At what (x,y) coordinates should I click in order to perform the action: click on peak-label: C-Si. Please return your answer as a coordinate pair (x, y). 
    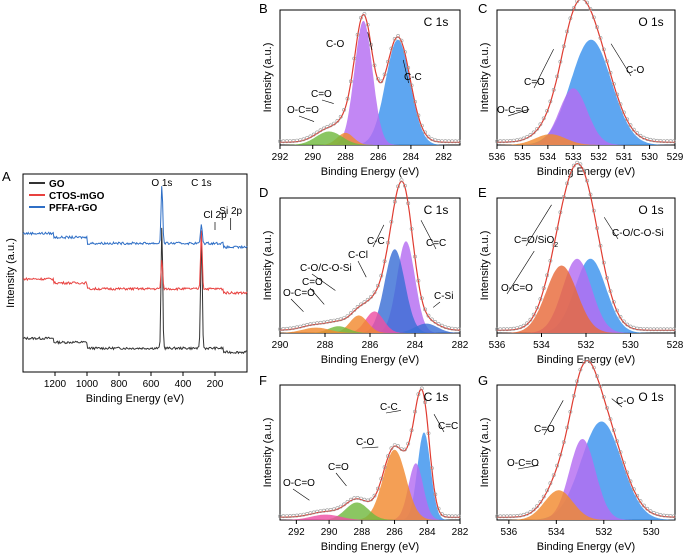
    Looking at the image, I should click on (443, 296).